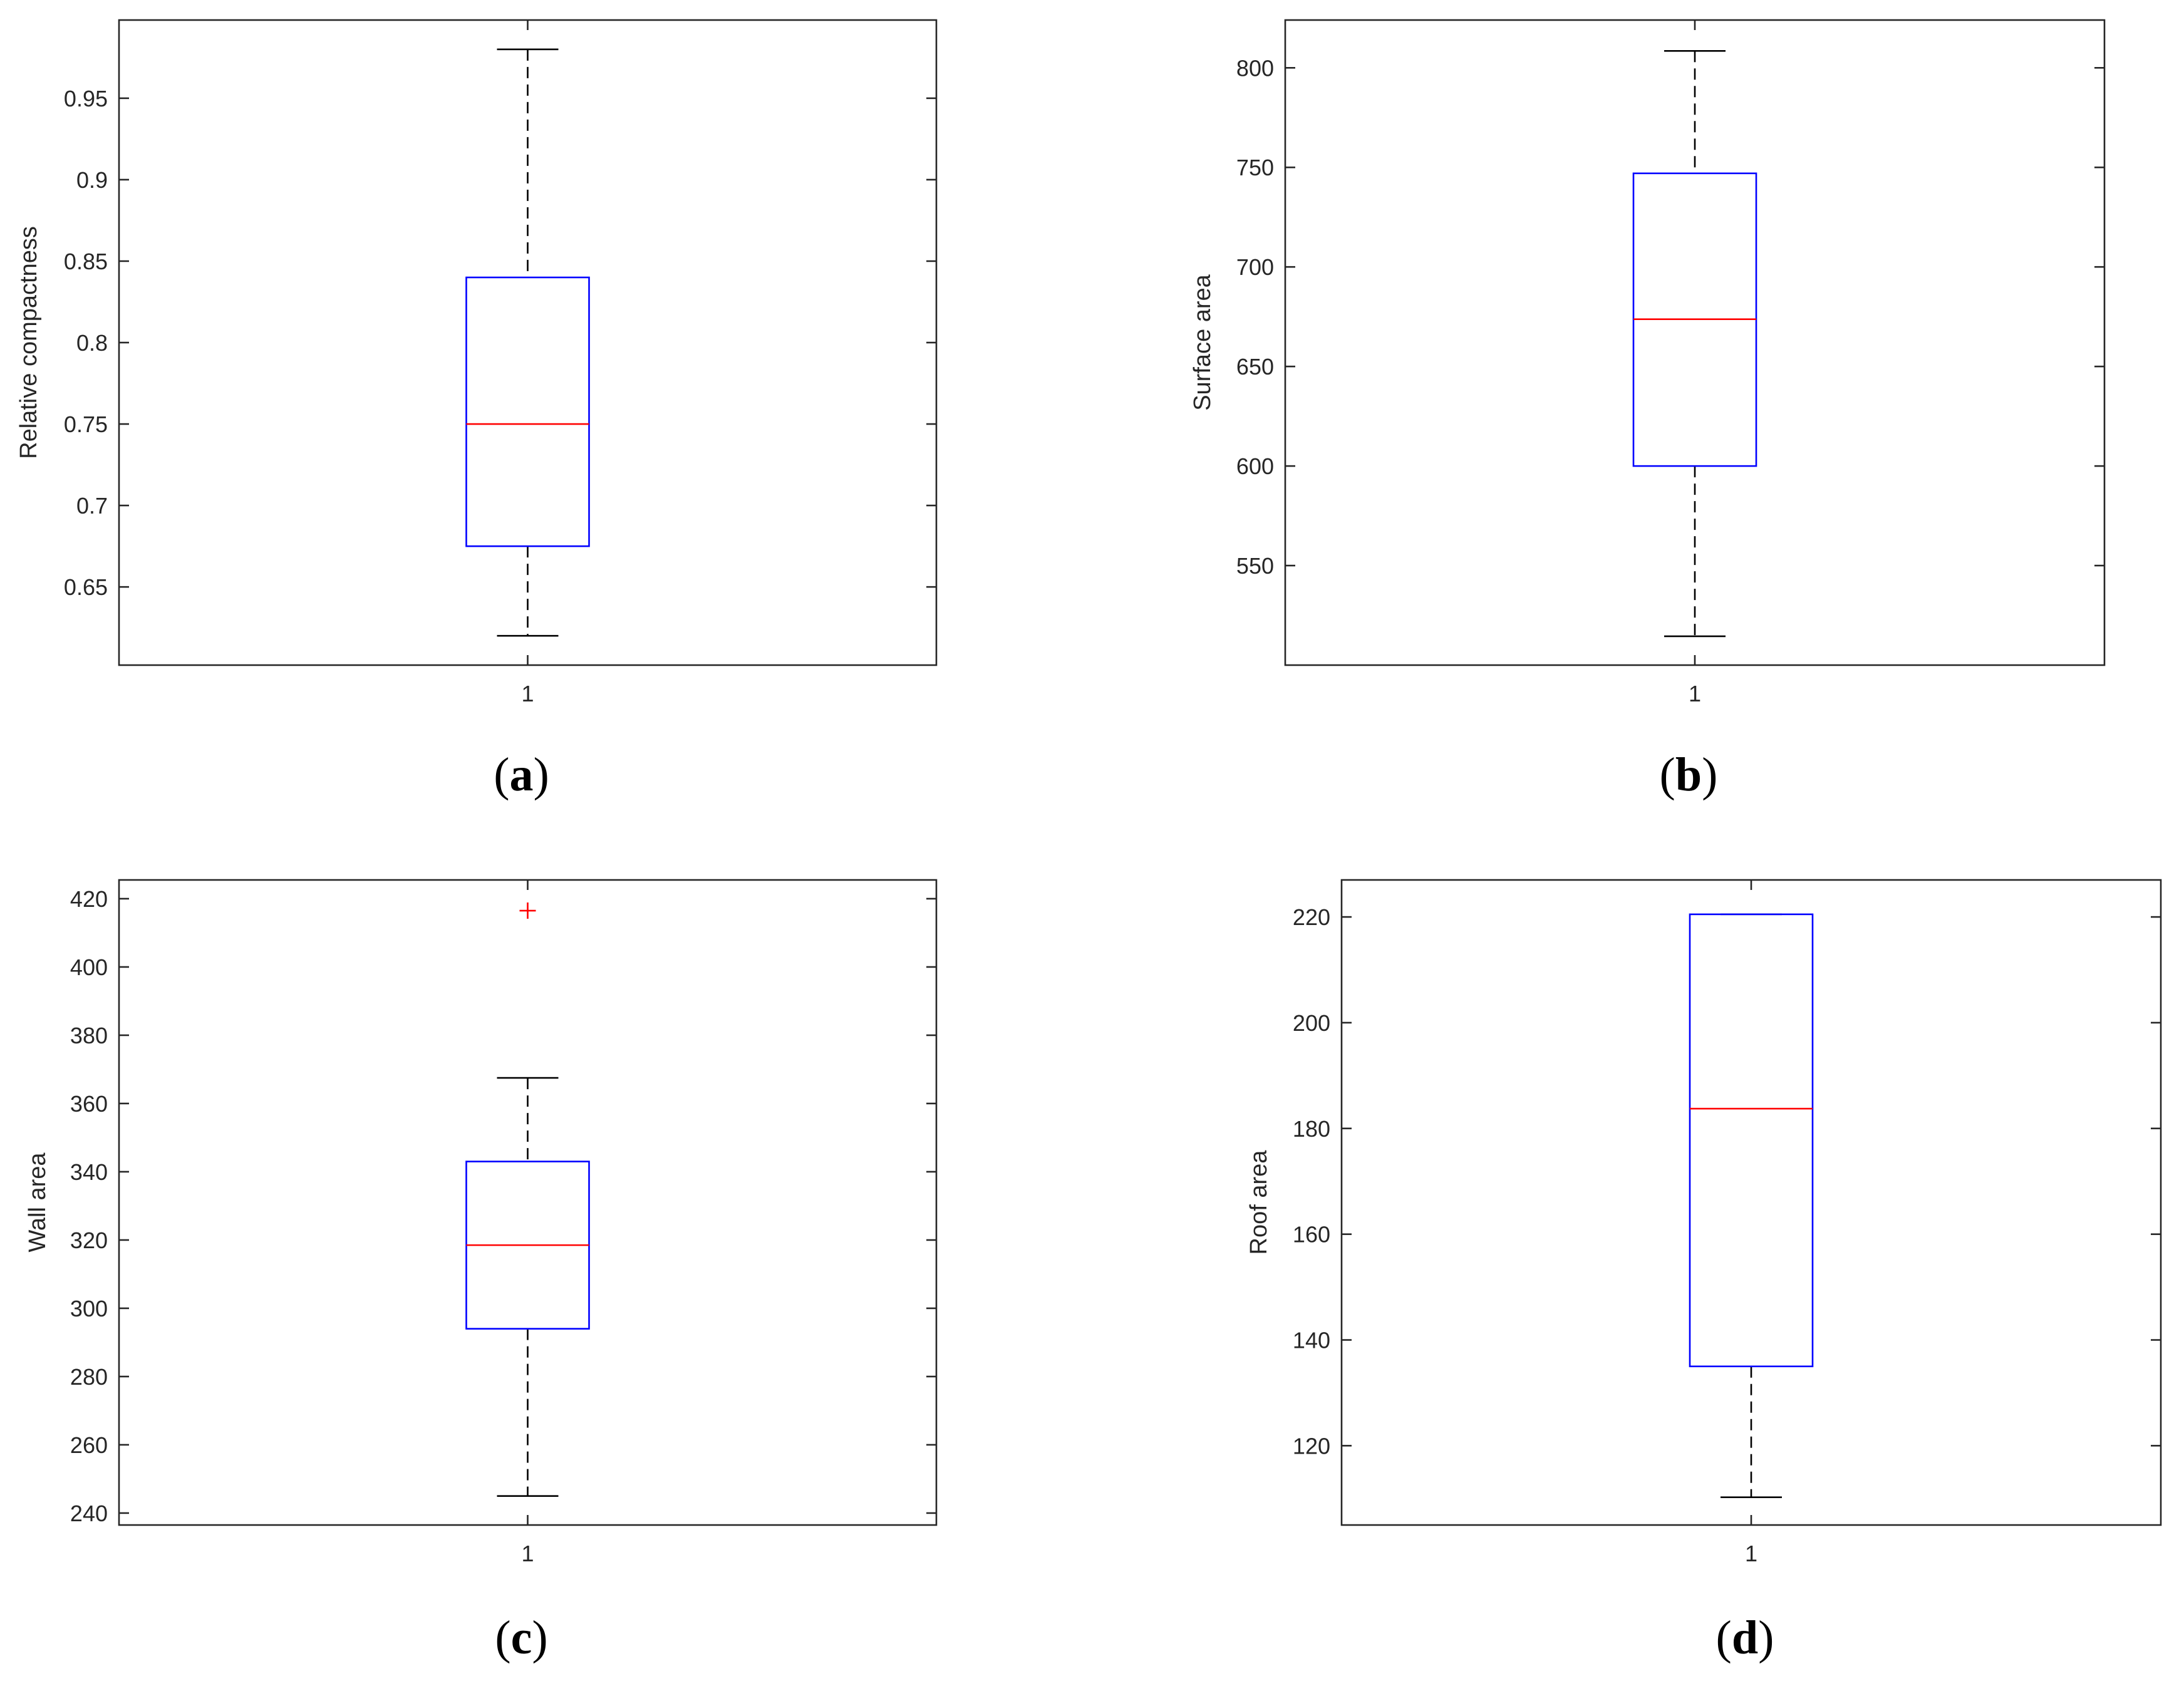 Image resolution: width=2184 pixels, height=1701 pixels. I want to click on panel-caption: (c), so click(521, 1637).